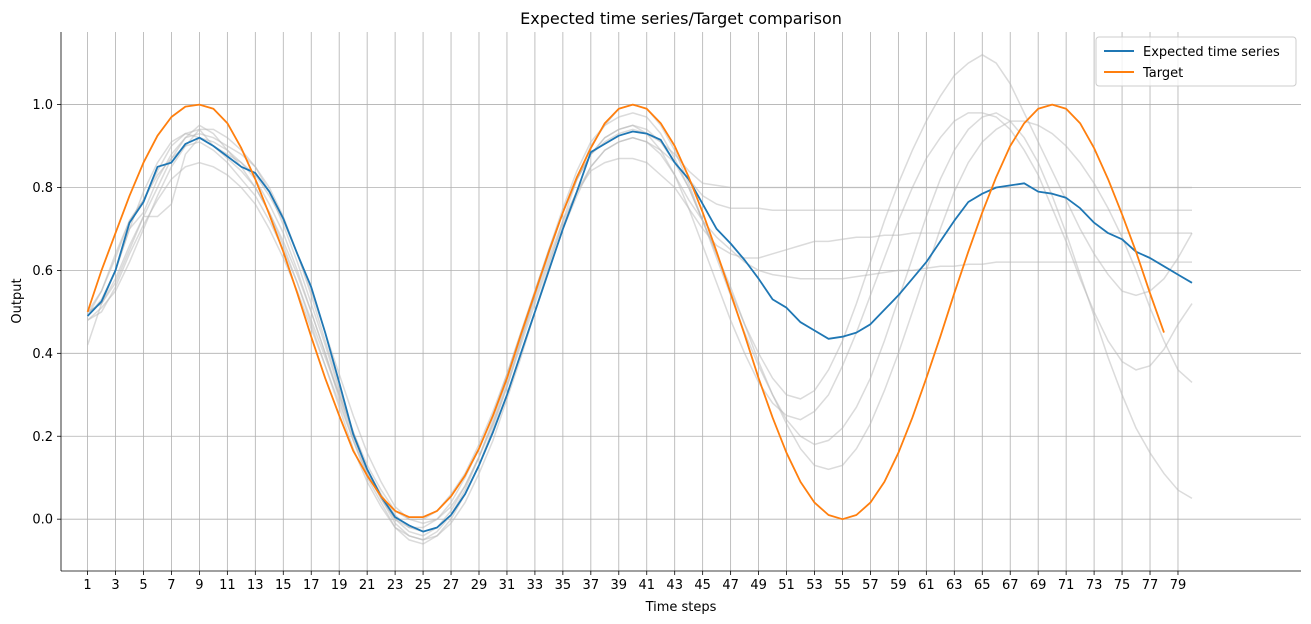 This screenshot has width=1311, height=624. I want to click on x-tick-label: 63, so click(954, 585).